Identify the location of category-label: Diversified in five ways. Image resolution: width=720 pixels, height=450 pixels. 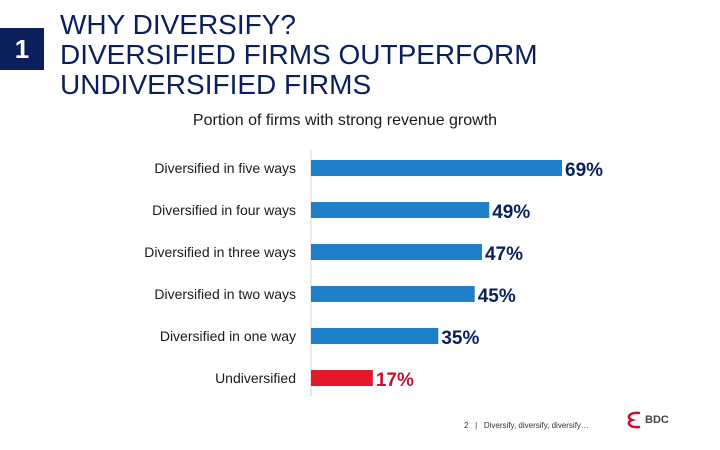
(225, 168).